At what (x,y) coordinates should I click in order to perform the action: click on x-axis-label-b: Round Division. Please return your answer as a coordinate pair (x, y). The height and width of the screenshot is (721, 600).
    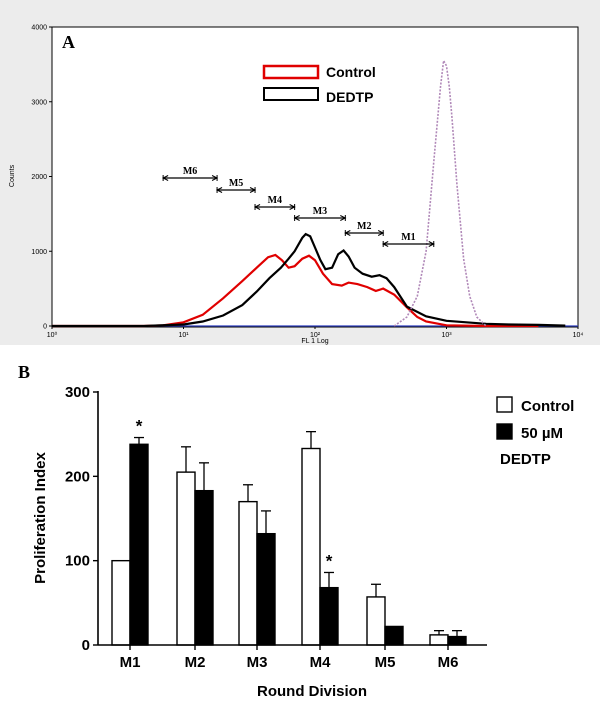
    Looking at the image, I should click on (312, 691).